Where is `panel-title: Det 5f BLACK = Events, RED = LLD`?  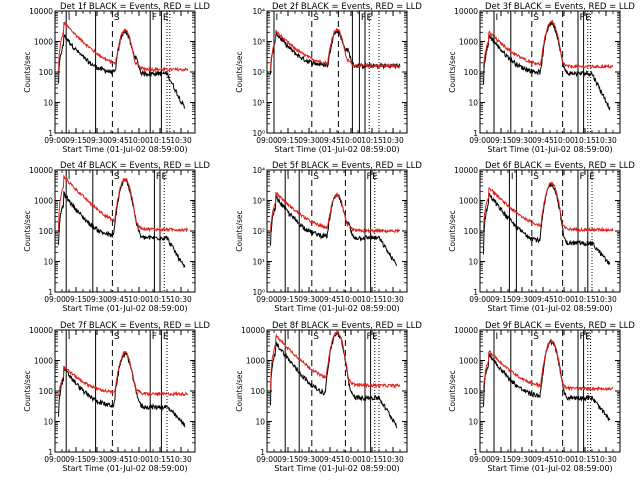 panel-title: Det 5f BLACK = Events, RED = LLD is located at coordinates (347, 166).